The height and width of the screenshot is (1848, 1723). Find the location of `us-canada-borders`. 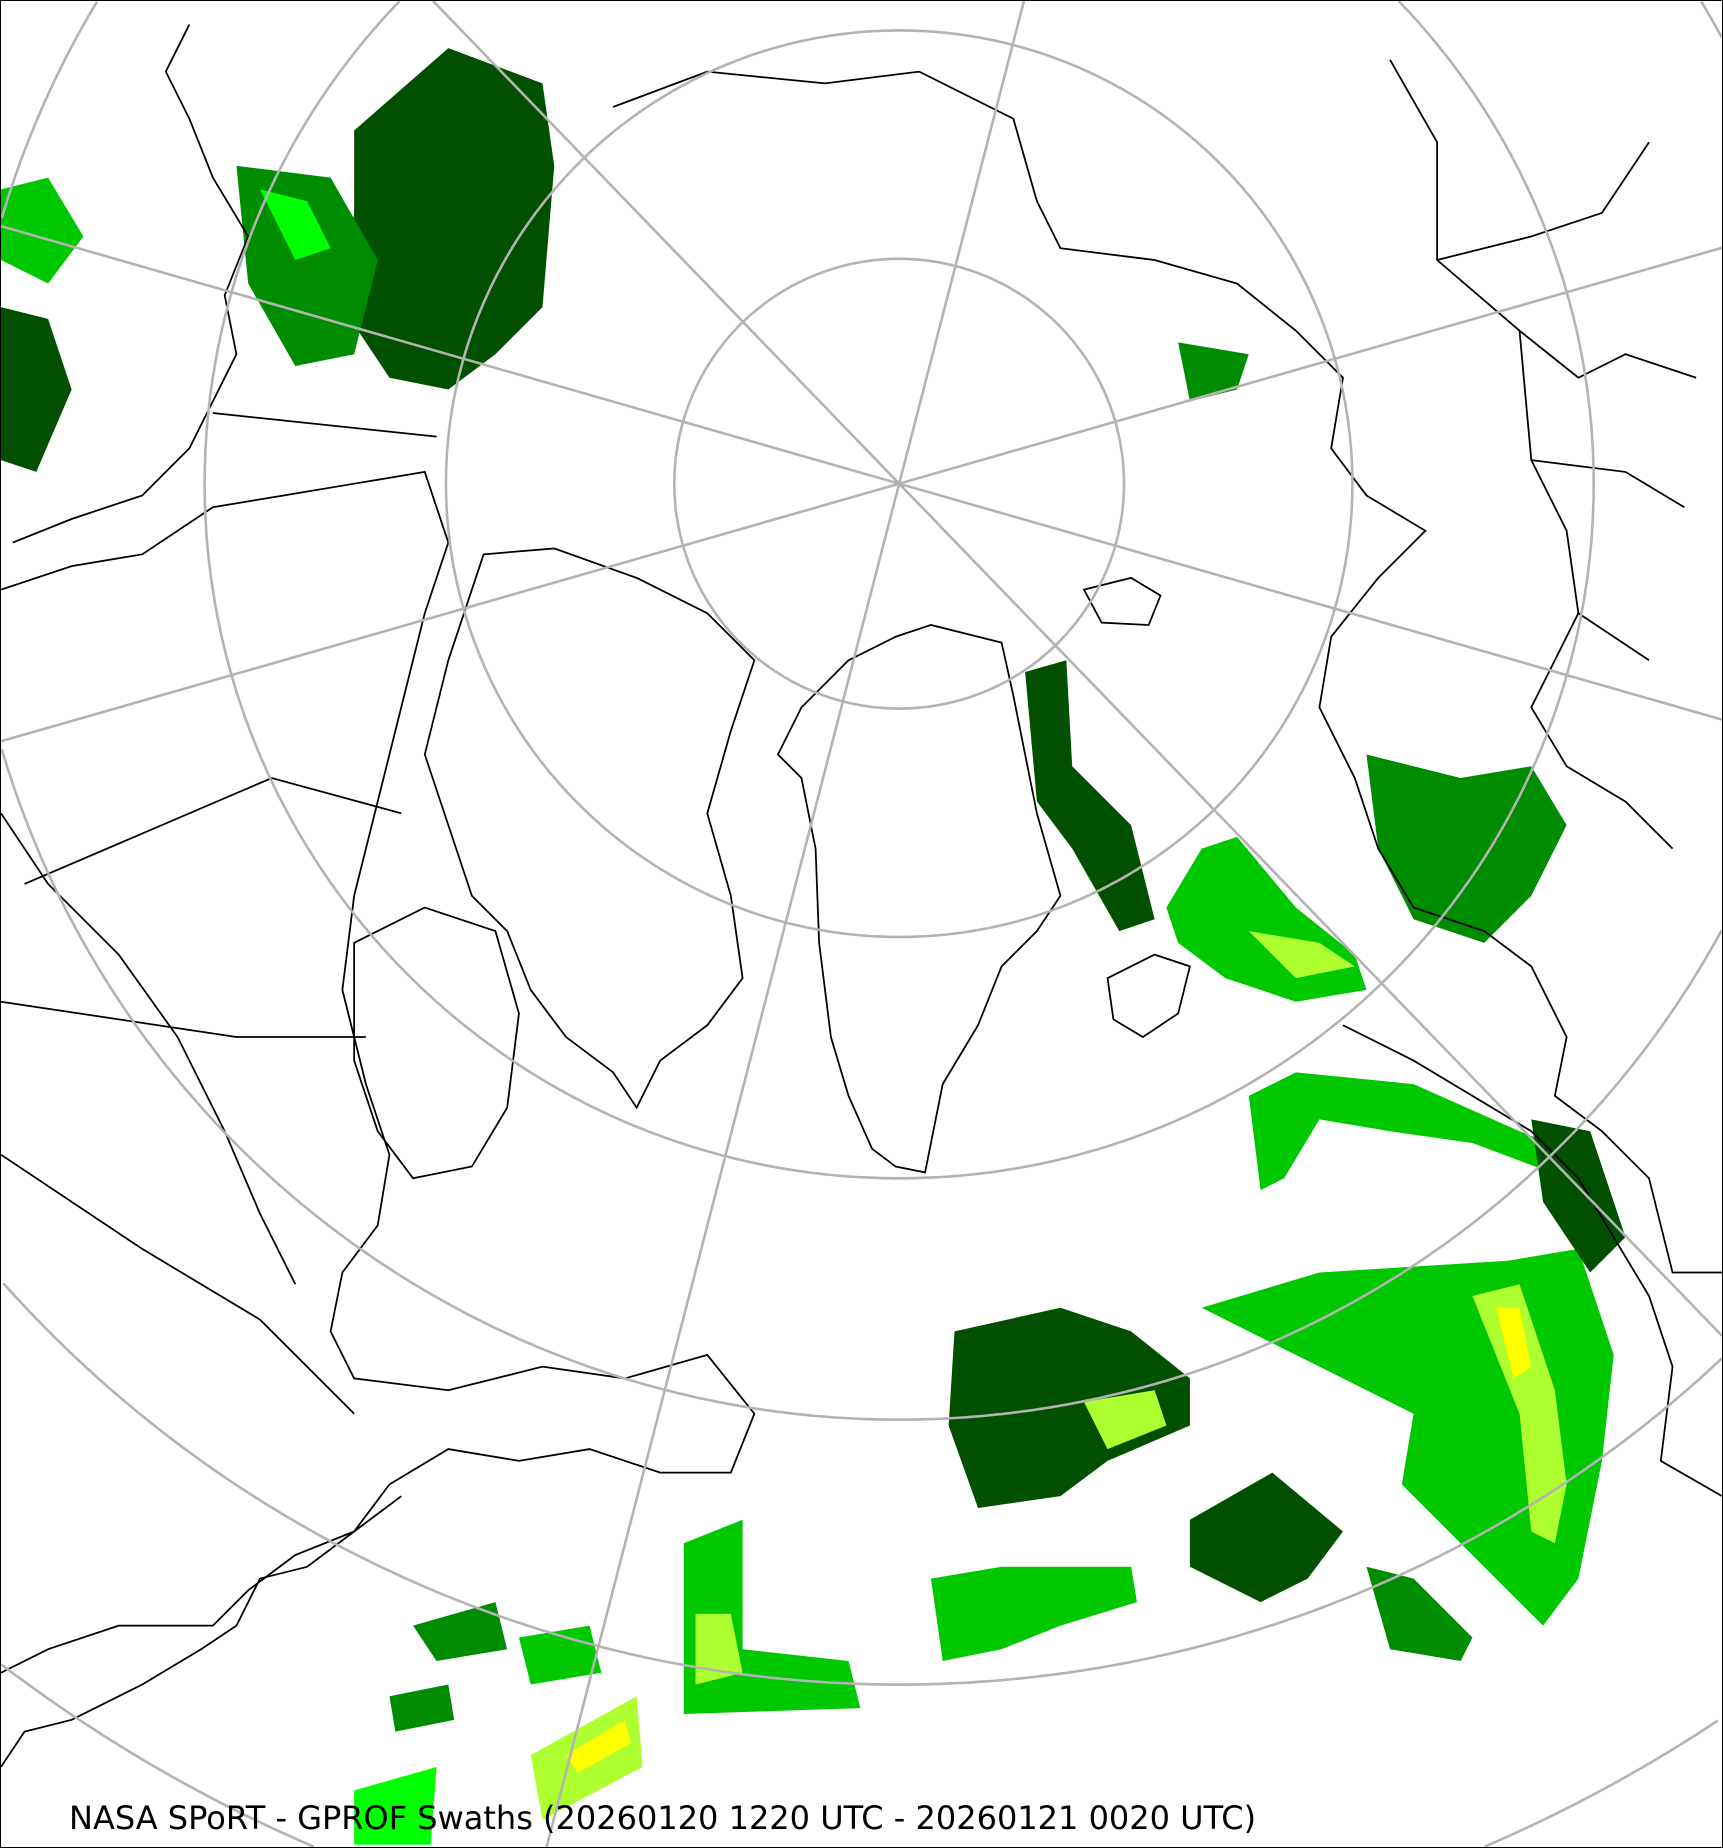

us-canada-borders is located at coordinates (219, 913).